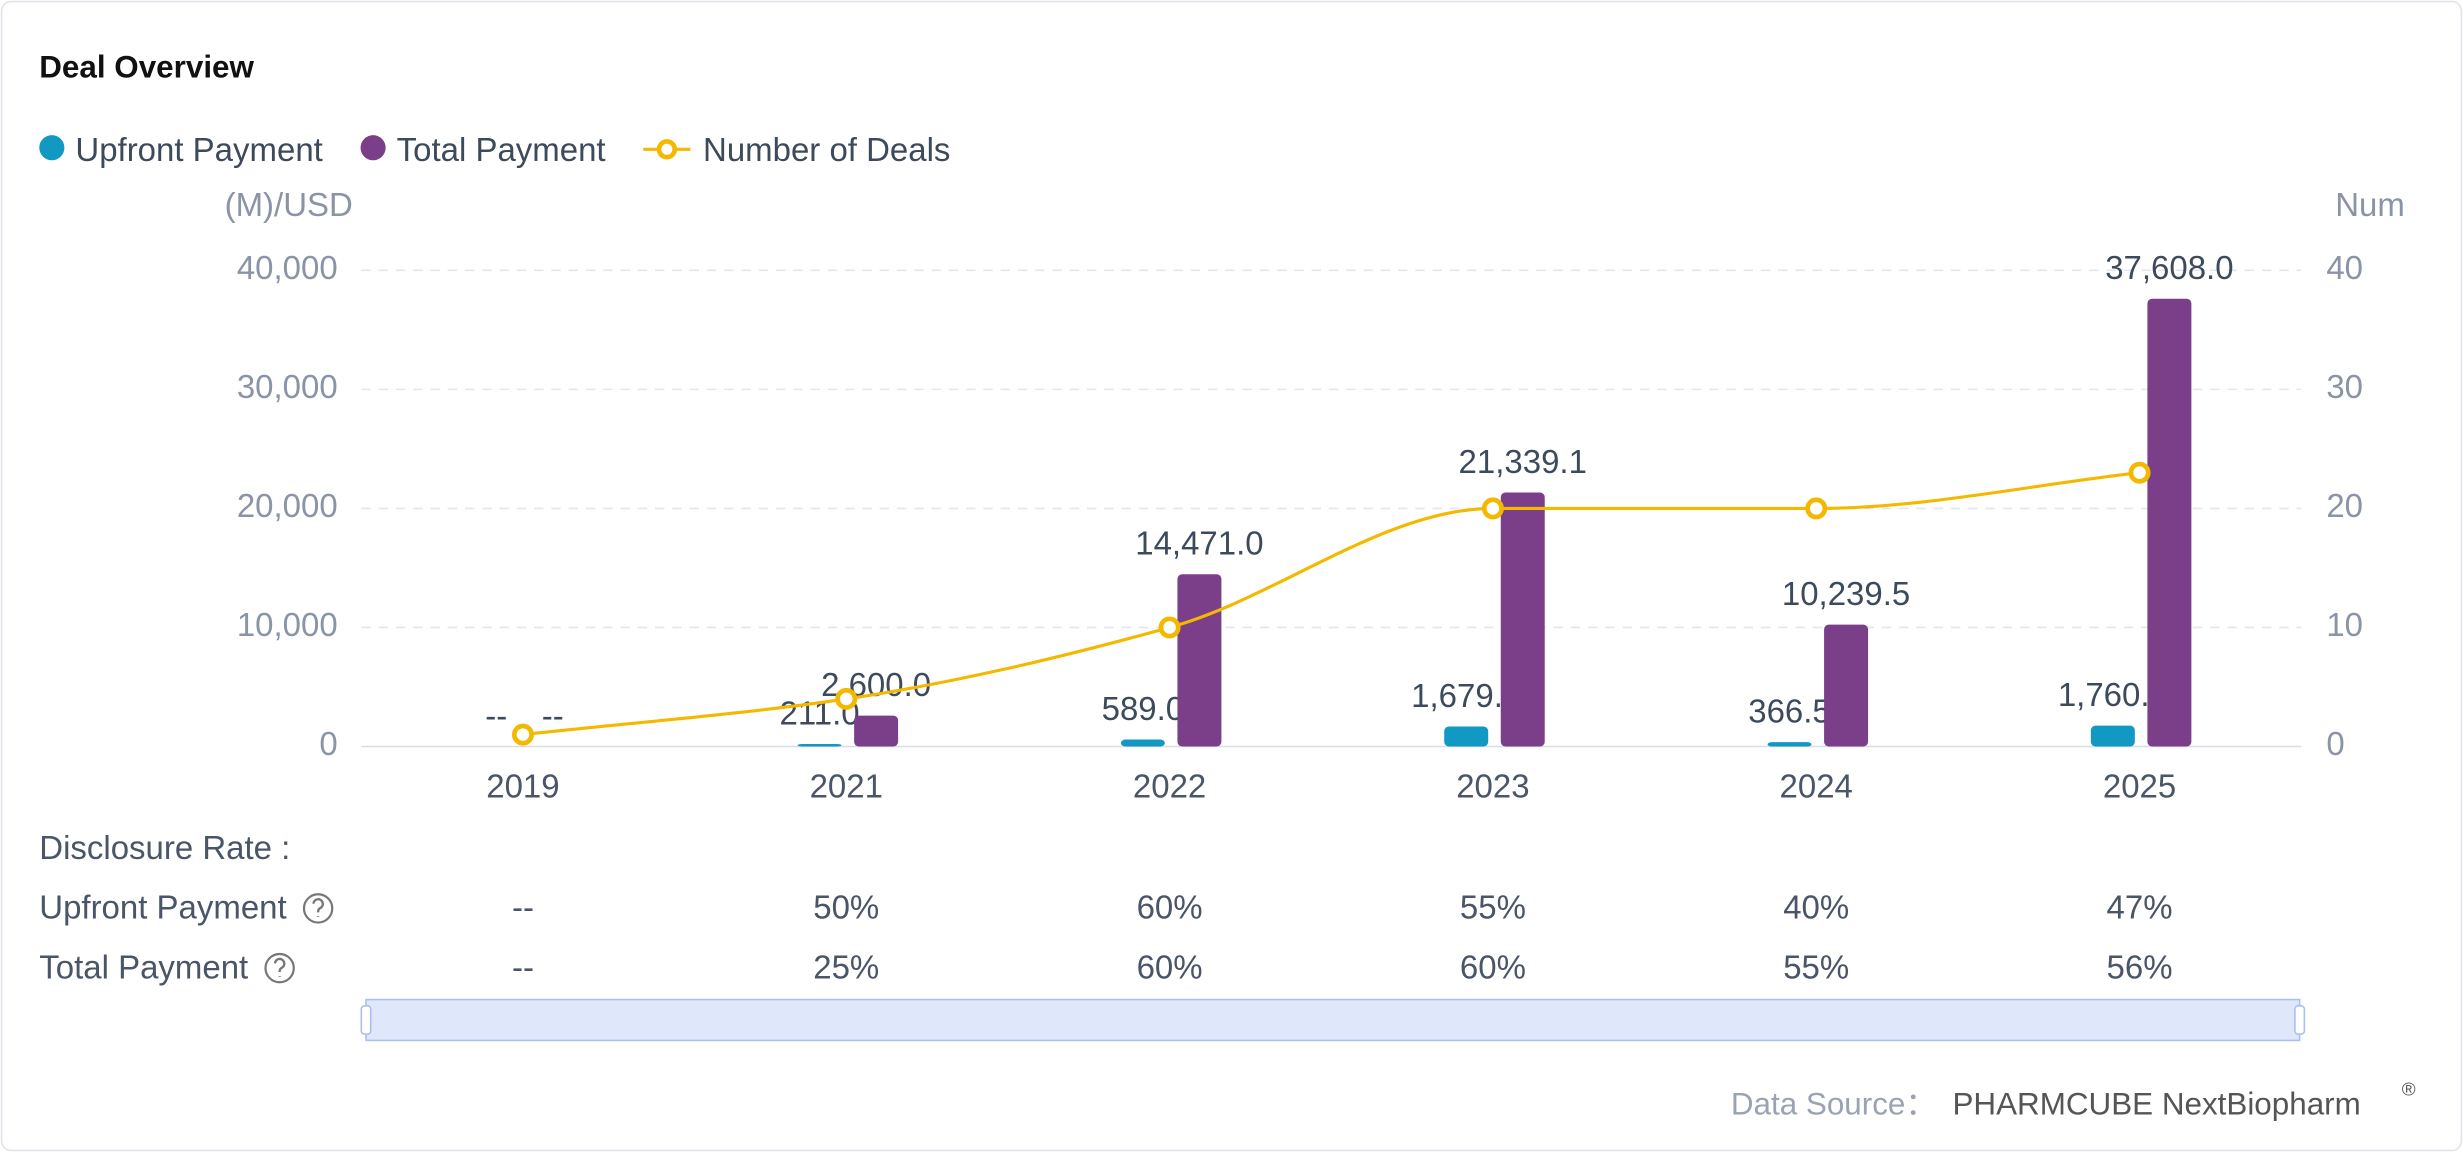  I want to click on y2-tick-label: 0, so click(2335, 743).